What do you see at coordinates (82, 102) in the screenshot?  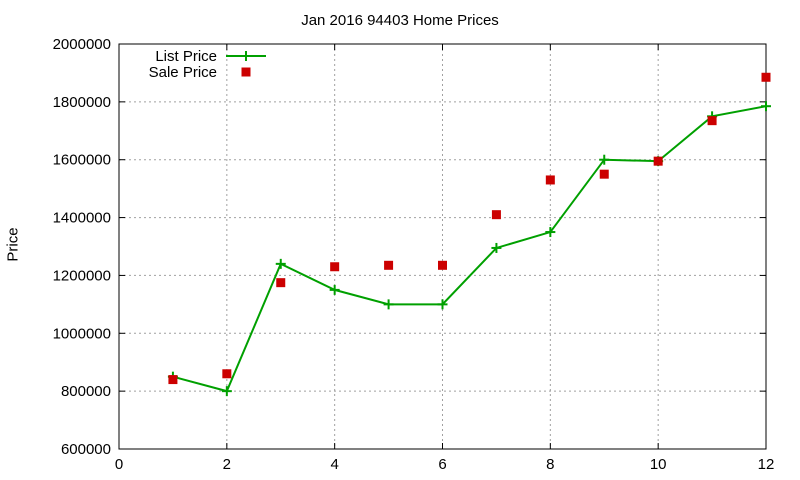 I see `y-tick-label: 1800000` at bounding box center [82, 102].